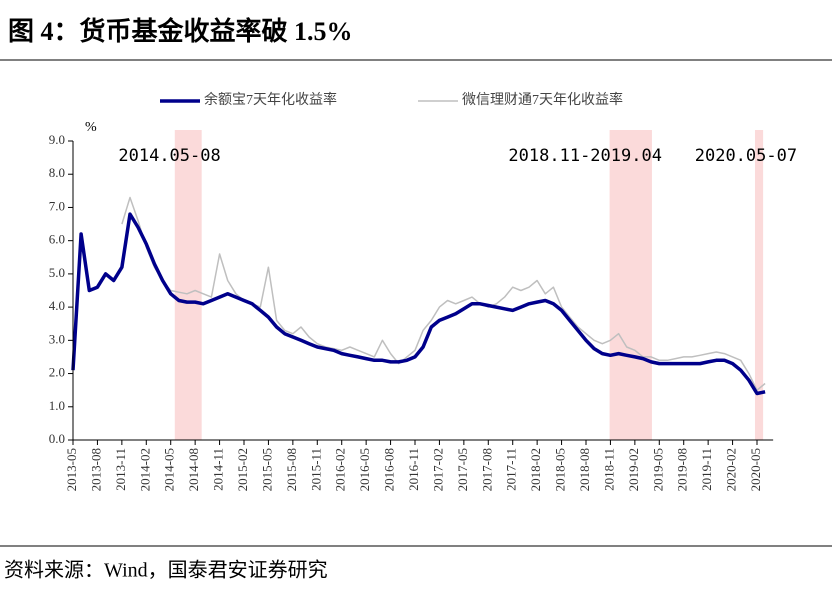  What do you see at coordinates (57, 305) in the screenshot?
I see `y-tick-label: 4.0` at bounding box center [57, 305].